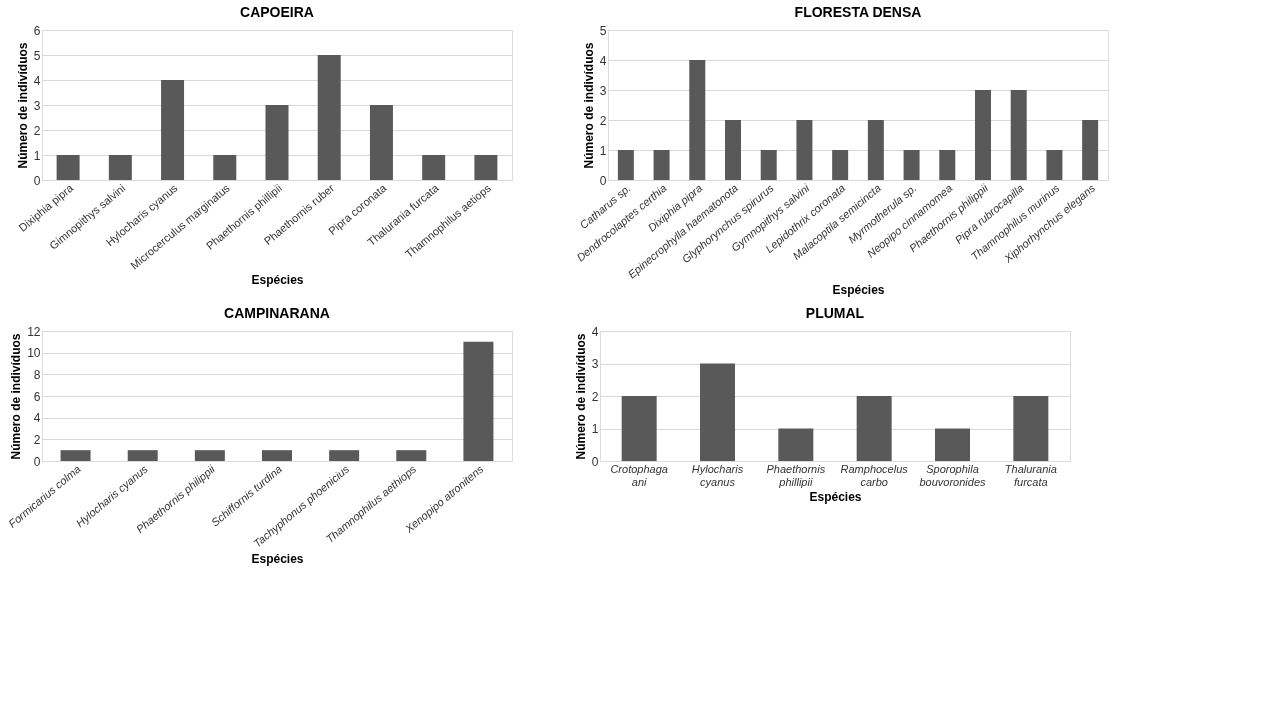 This screenshot has height=728, width=1274. I want to click on chart-title: PLUMAL, so click(835, 313).